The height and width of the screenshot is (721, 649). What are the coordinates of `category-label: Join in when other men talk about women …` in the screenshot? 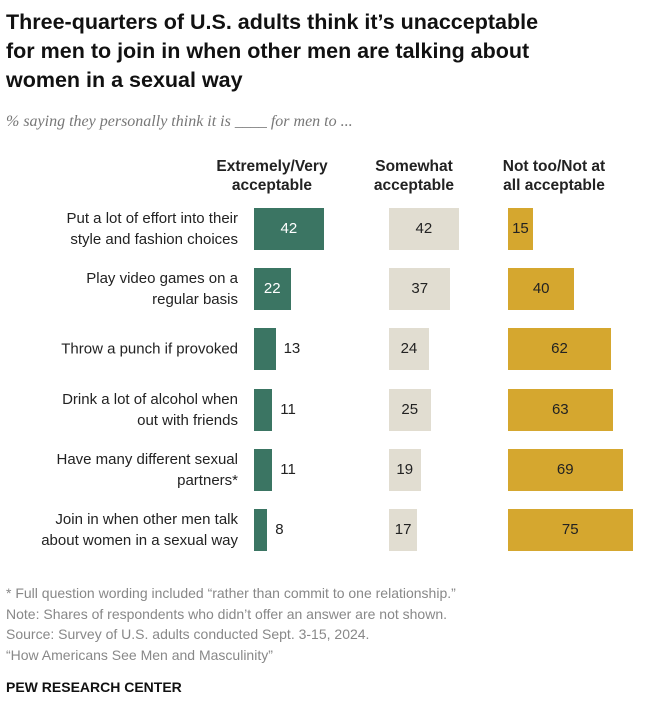 It's located at (139, 530).